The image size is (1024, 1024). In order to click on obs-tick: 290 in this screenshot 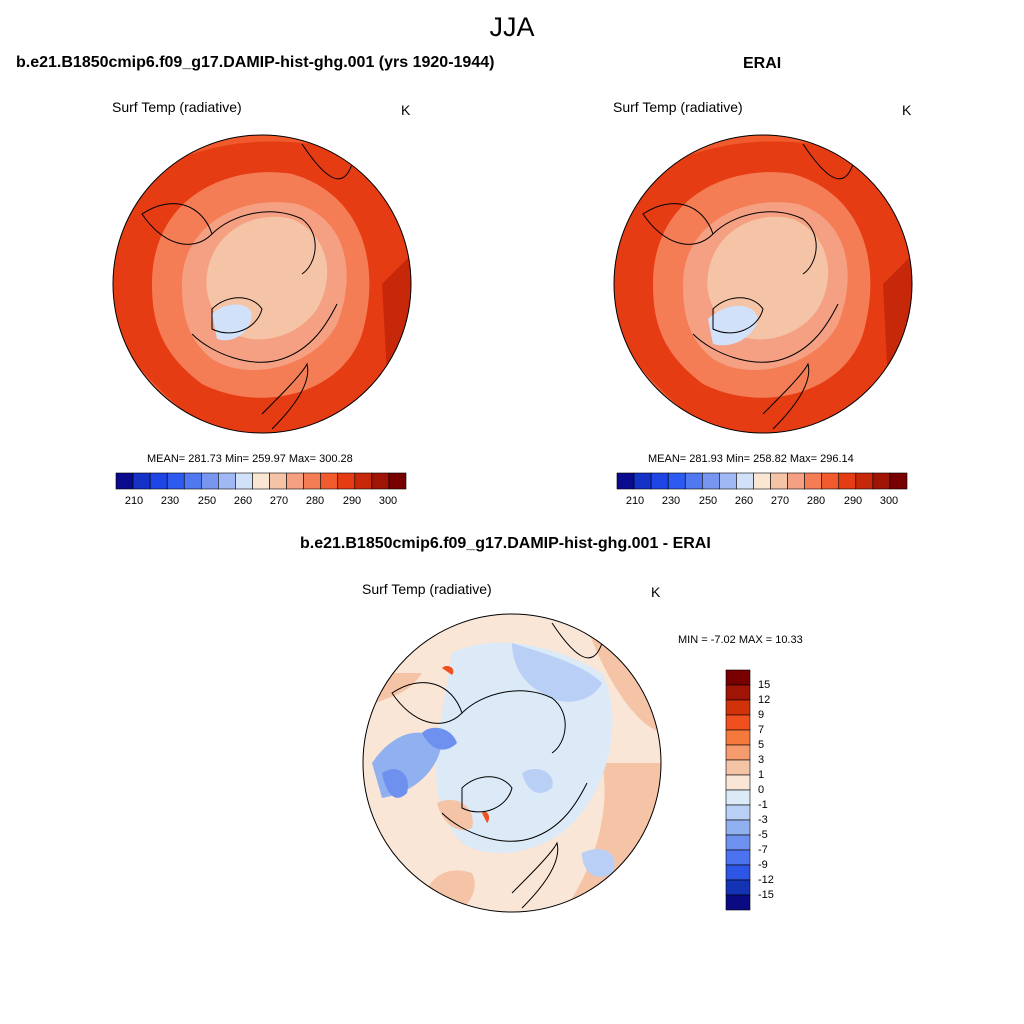, I will do `click(853, 501)`.